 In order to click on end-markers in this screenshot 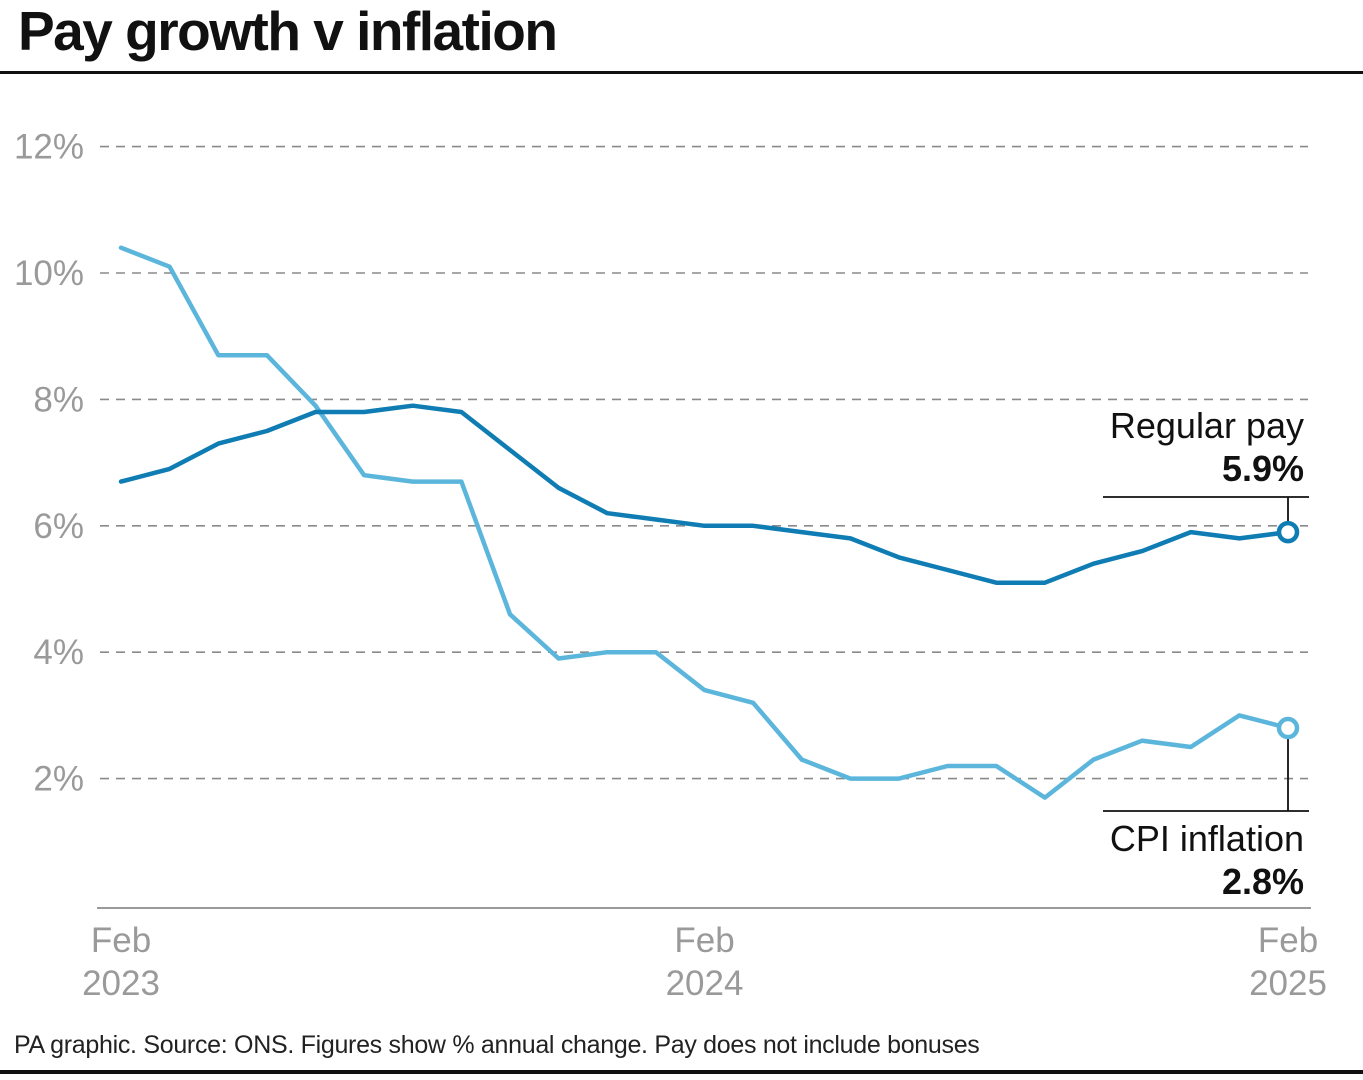, I will do `click(1288, 630)`.